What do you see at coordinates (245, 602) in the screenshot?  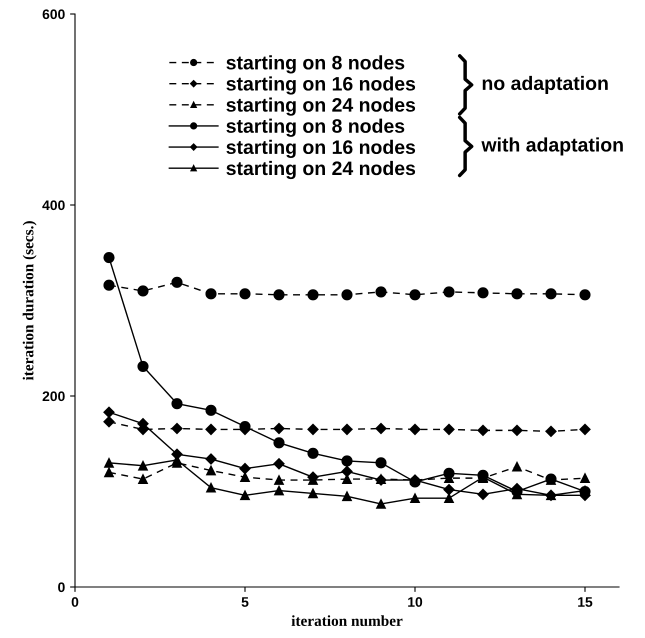 I see `x-tick-label: 5` at bounding box center [245, 602].